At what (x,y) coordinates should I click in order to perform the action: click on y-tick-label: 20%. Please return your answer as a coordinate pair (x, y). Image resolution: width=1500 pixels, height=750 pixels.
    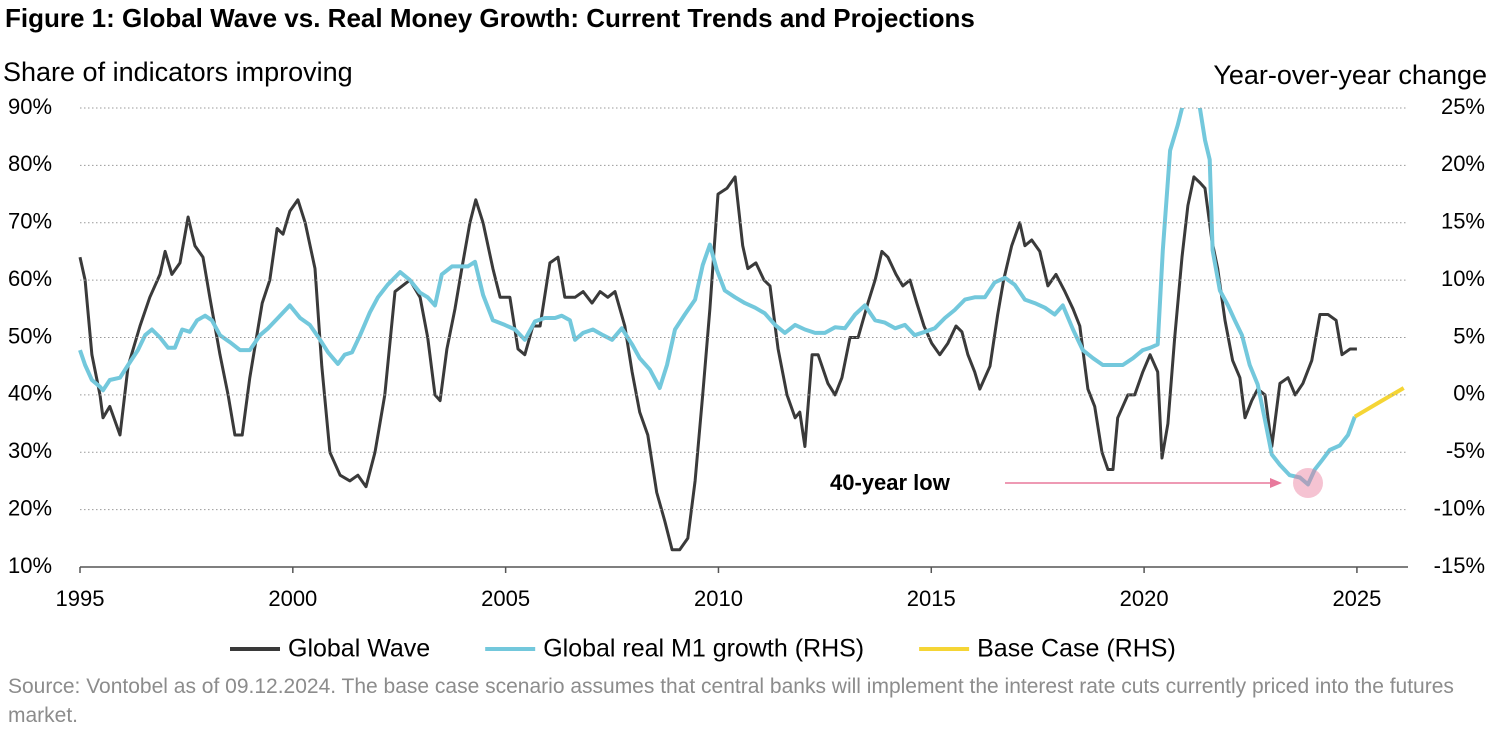
    Looking at the image, I should click on (30, 507).